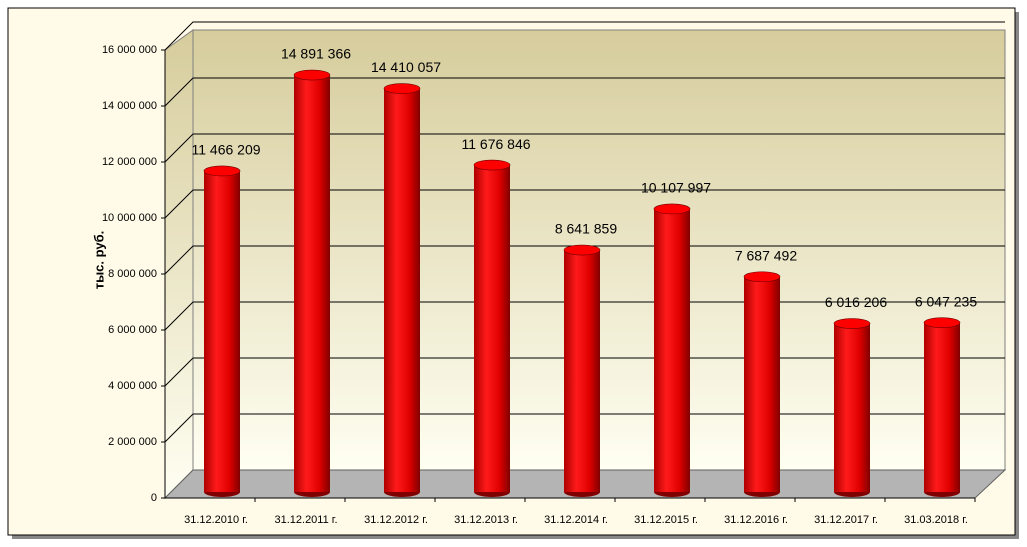 This screenshot has width=1027, height=547. What do you see at coordinates (132, 442) in the screenshot?
I see `y-tick-label: 2 000 000` at bounding box center [132, 442].